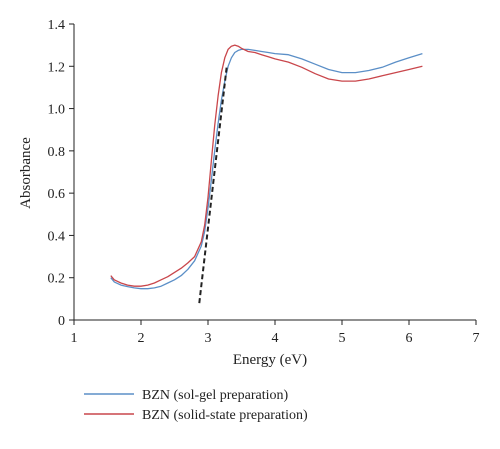 This screenshot has height=449, width=500. Describe the element at coordinates (215, 395) in the screenshot. I see `legend-label-sol-gel: BZN (sol-gel preparation)` at that location.